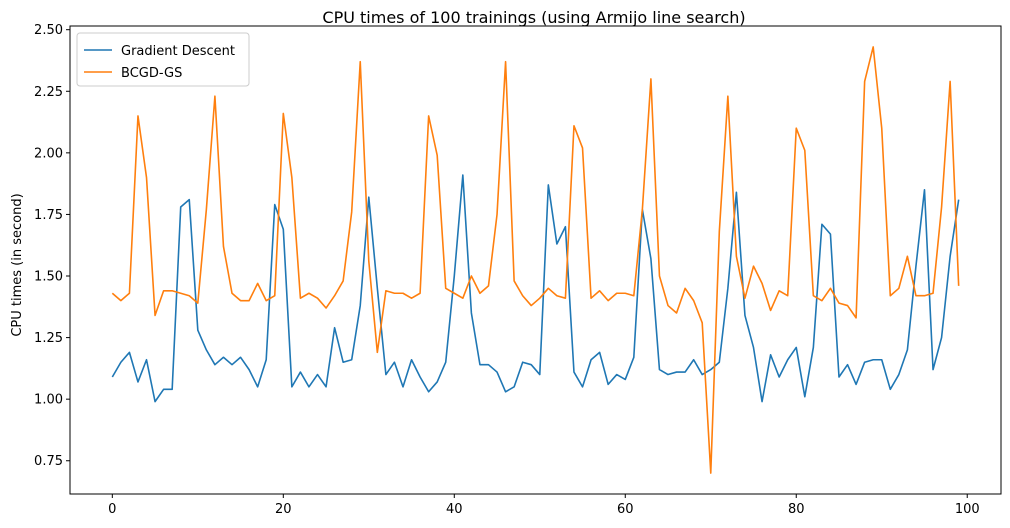  Describe the element at coordinates (967, 509) in the screenshot. I see `x-tick-label: 100` at that location.